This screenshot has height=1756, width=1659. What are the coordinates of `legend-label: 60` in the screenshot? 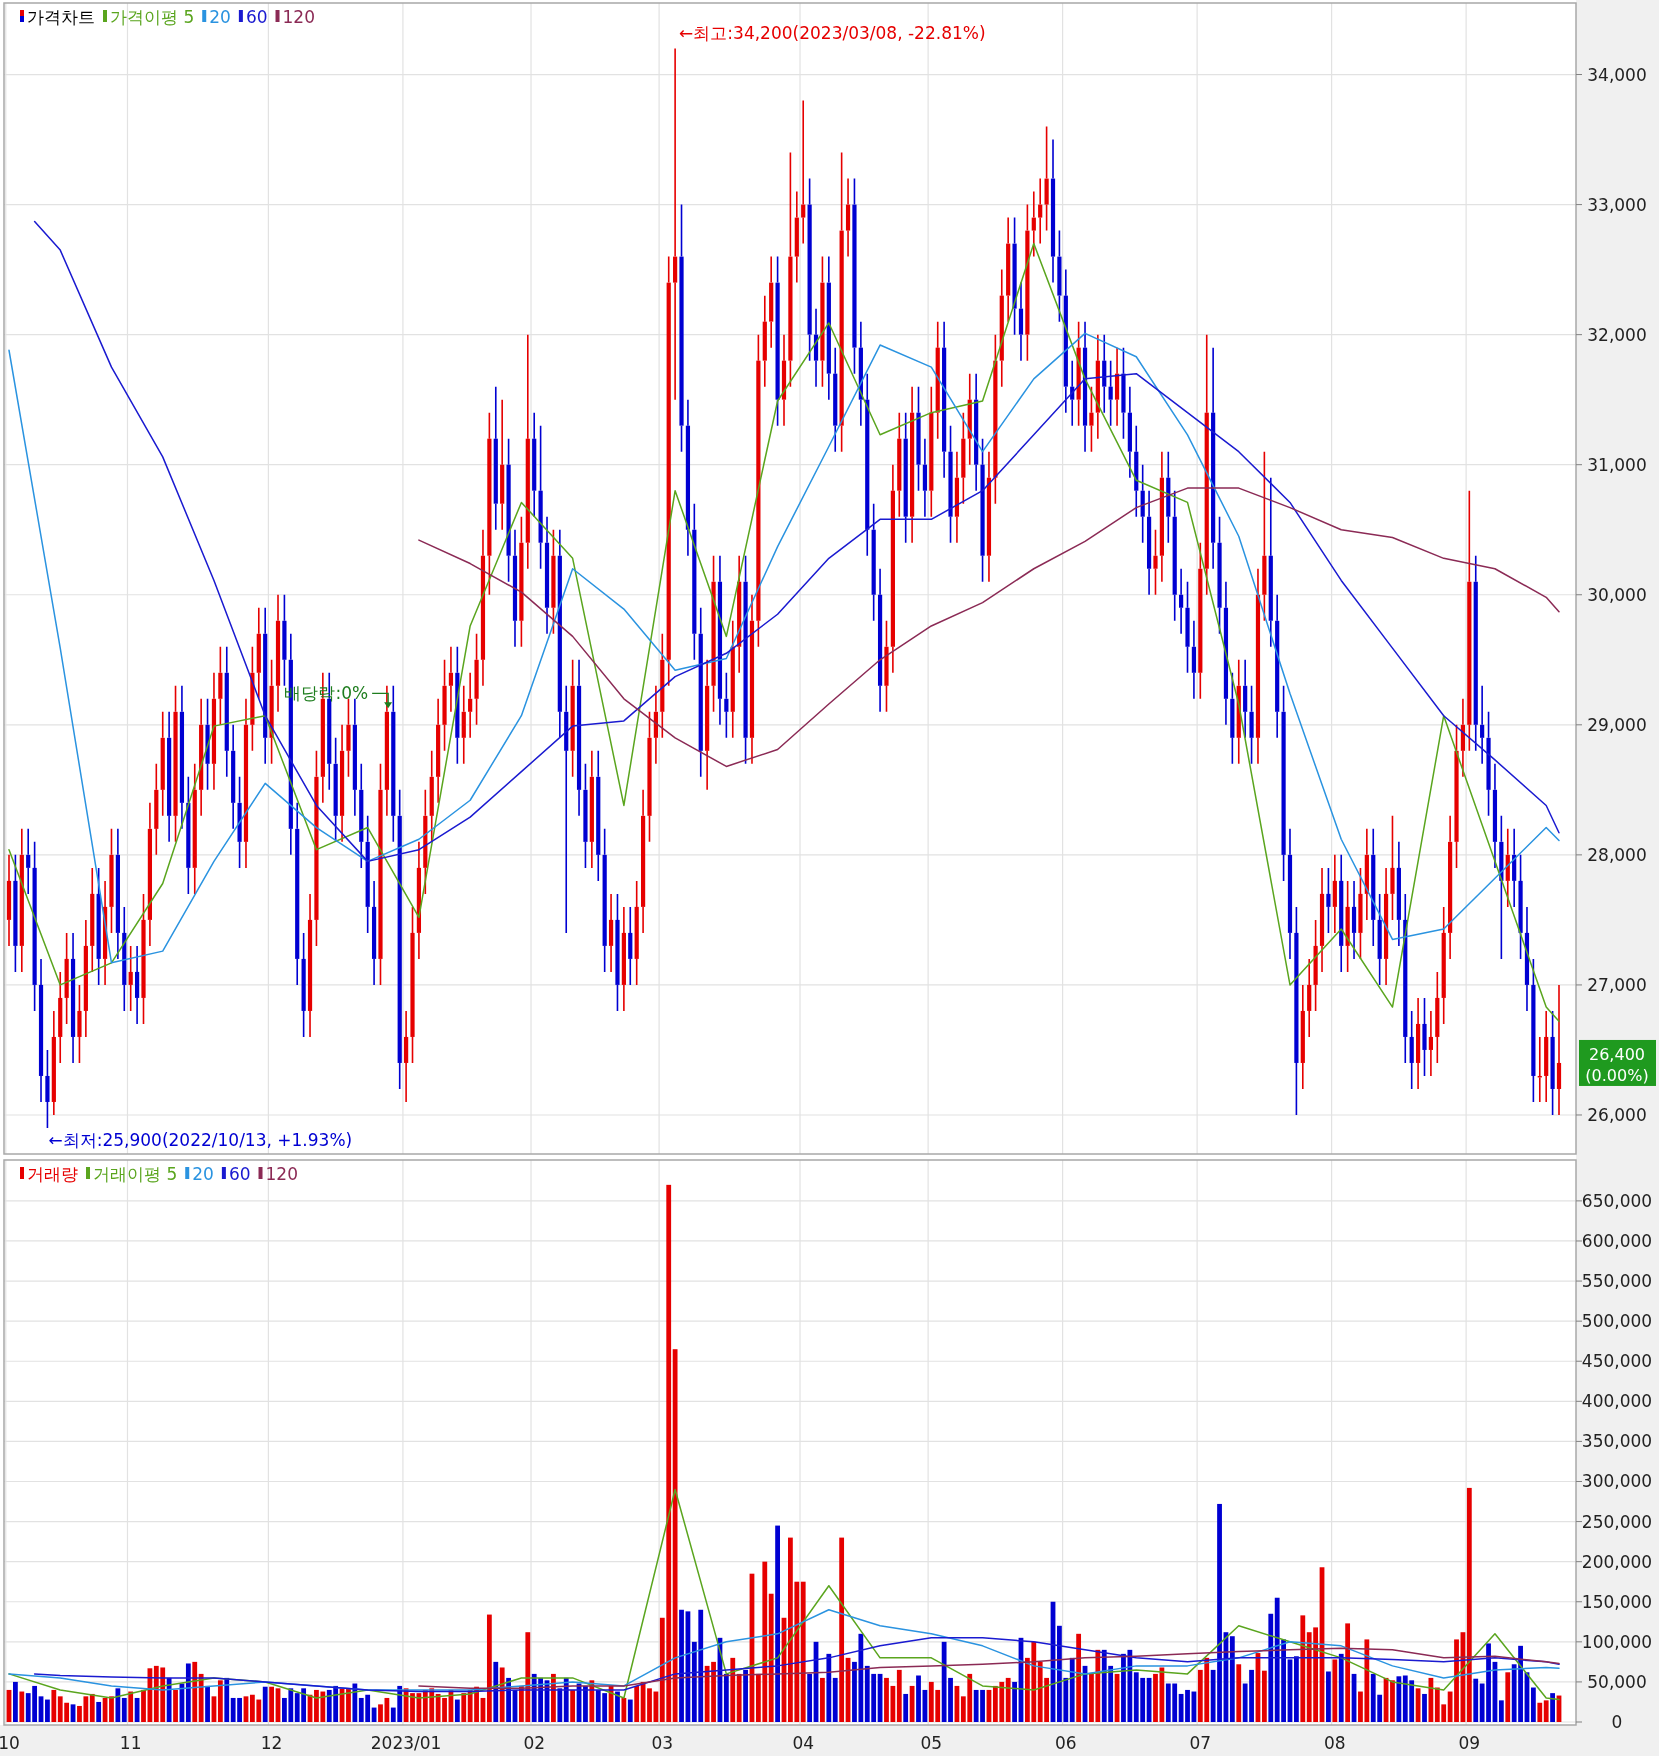 It's located at (256, 17).